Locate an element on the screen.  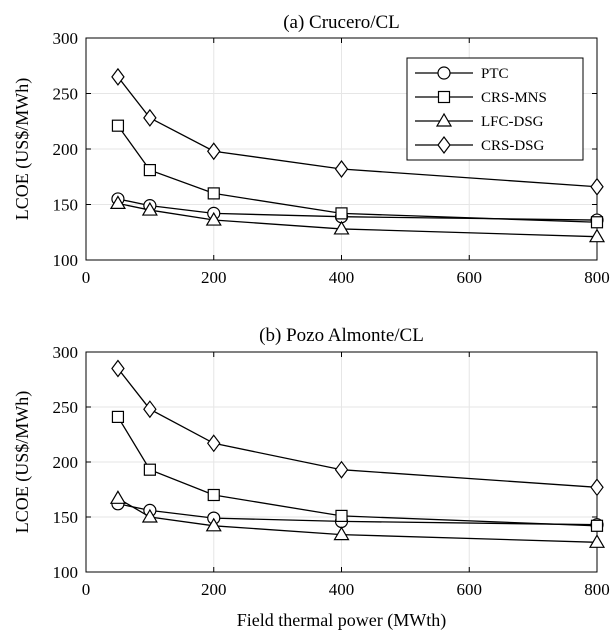
legend-label: PTC is located at coordinates (495, 74).